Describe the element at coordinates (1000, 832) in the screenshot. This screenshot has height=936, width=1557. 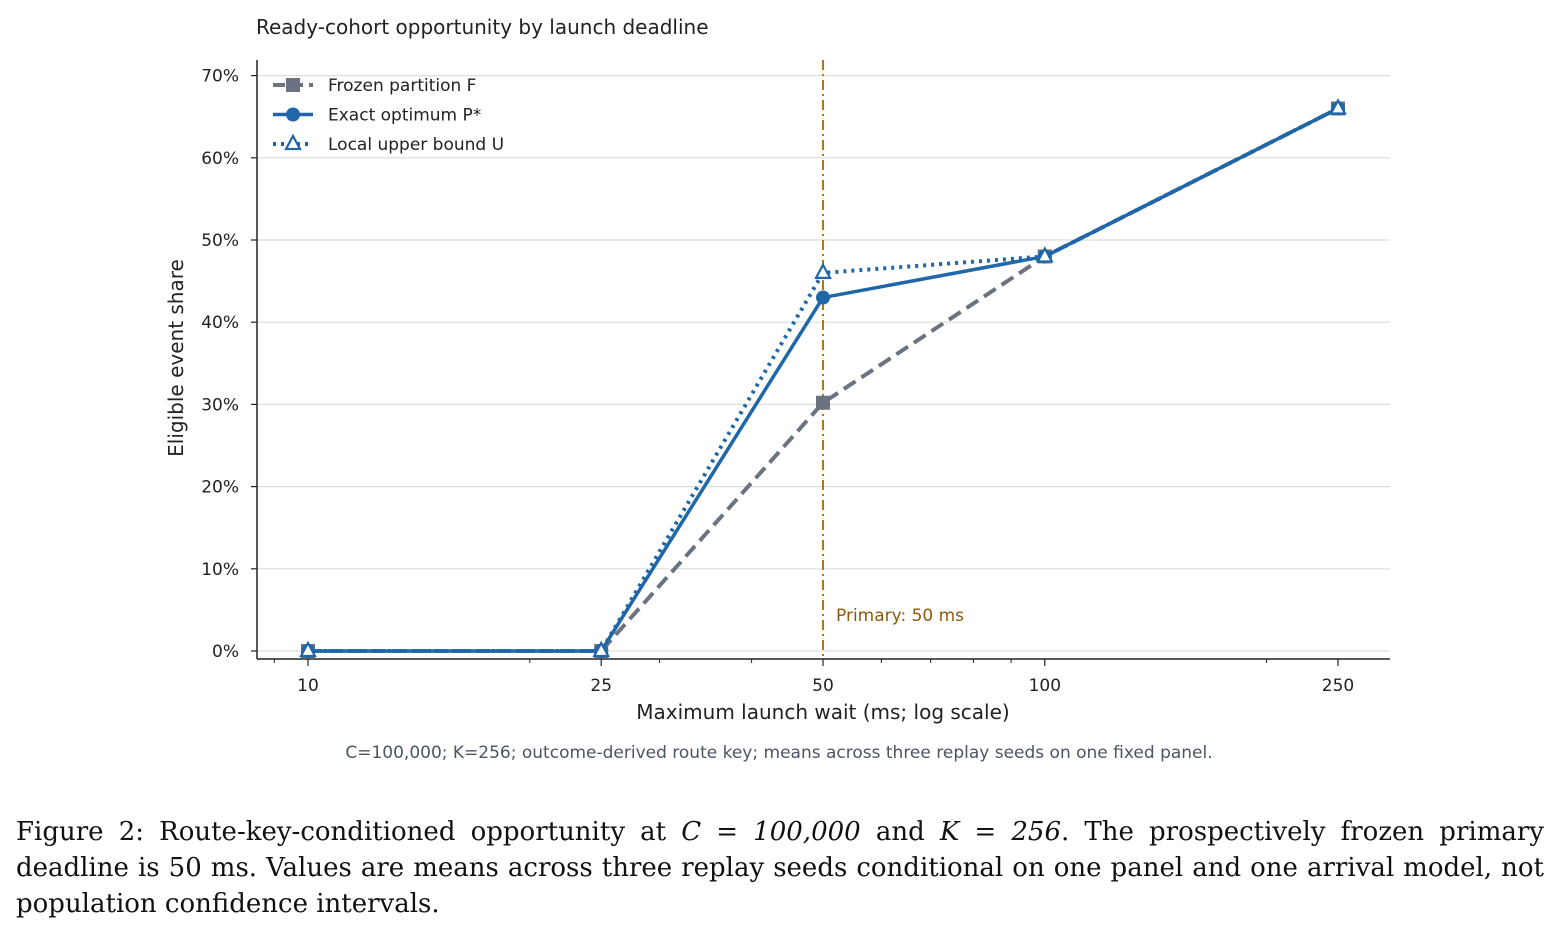
I see `caption-math-2: K = 256` at that location.